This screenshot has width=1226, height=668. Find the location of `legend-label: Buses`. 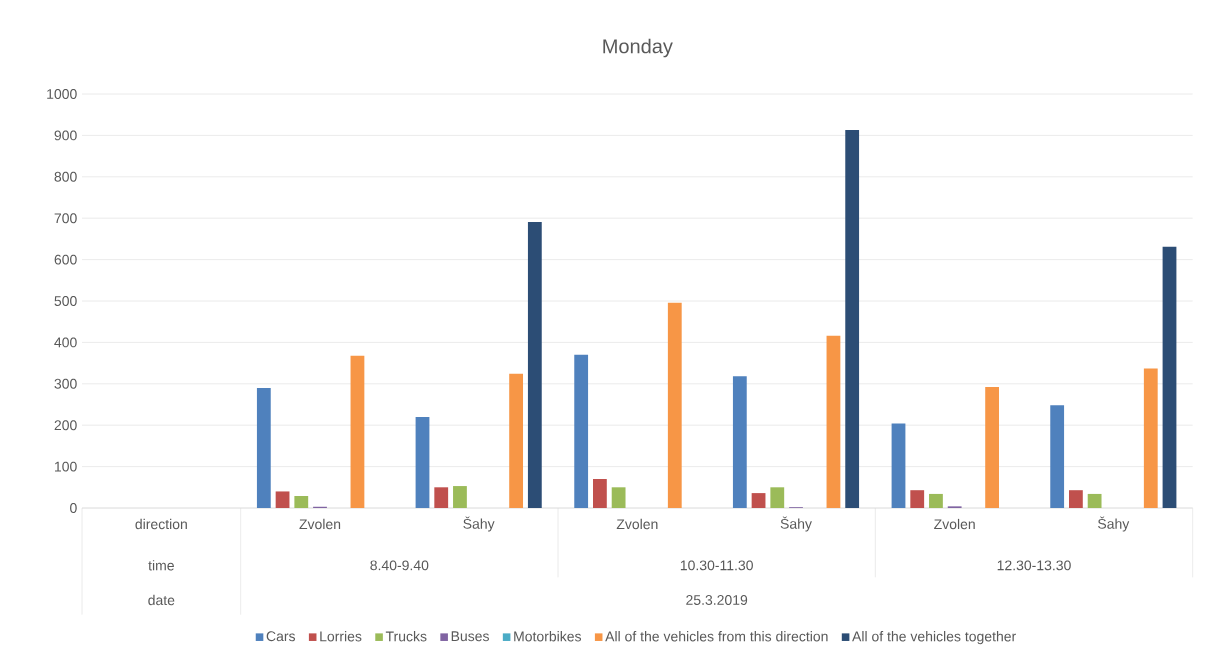

legend-label: Buses is located at coordinates (470, 636).